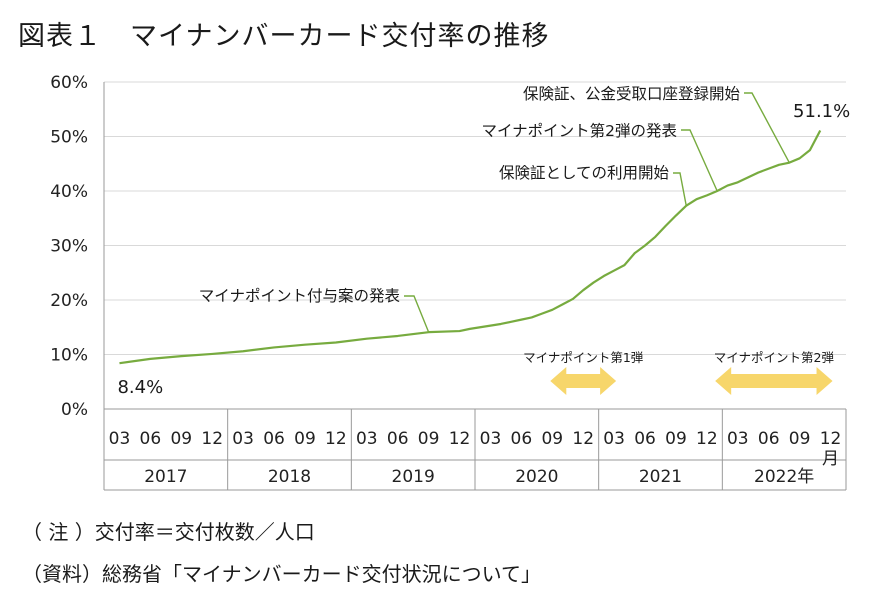 The image size is (880, 607). Describe the element at coordinates (583, 357) in the screenshot. I see `campaign-label: マイナポイント第1弾` at that location.